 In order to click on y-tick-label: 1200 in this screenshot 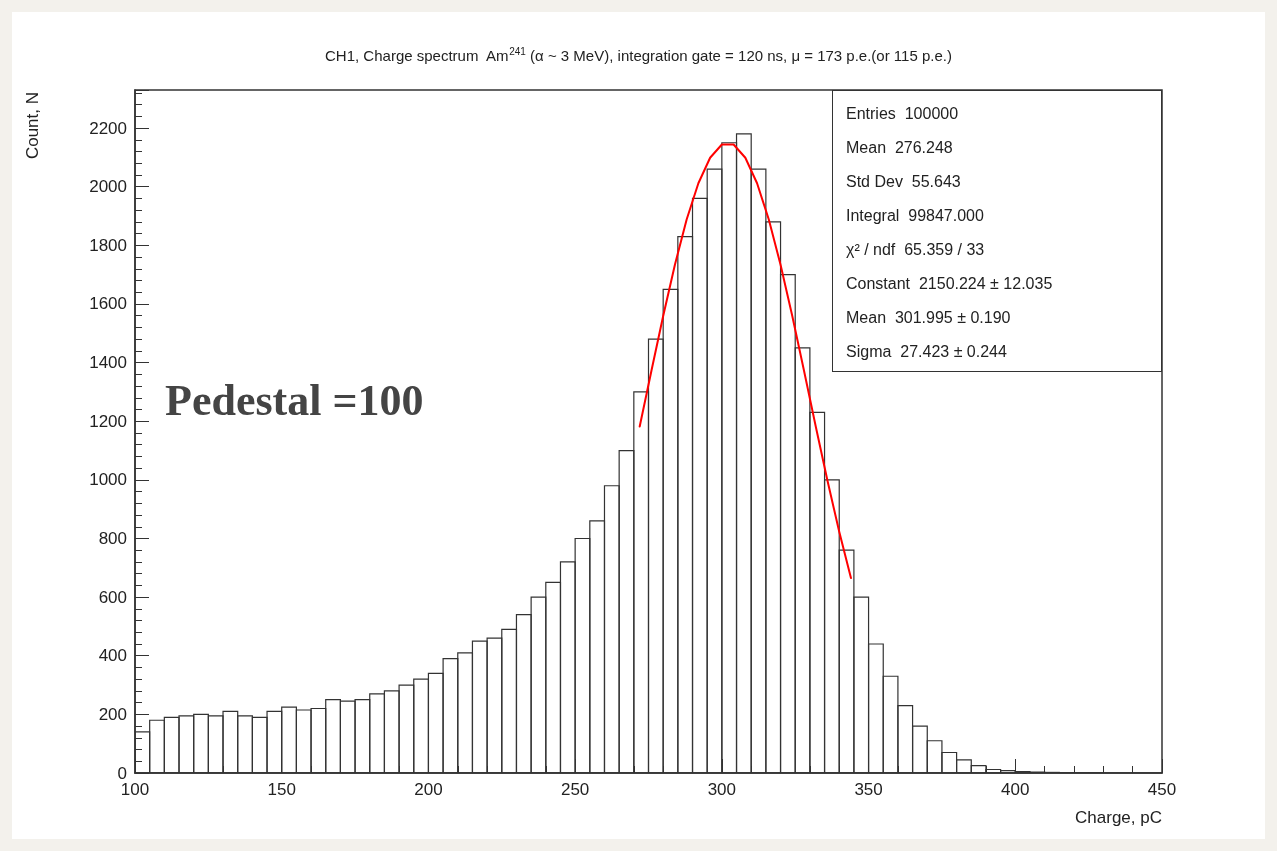, I will do `click(108, 421)`.